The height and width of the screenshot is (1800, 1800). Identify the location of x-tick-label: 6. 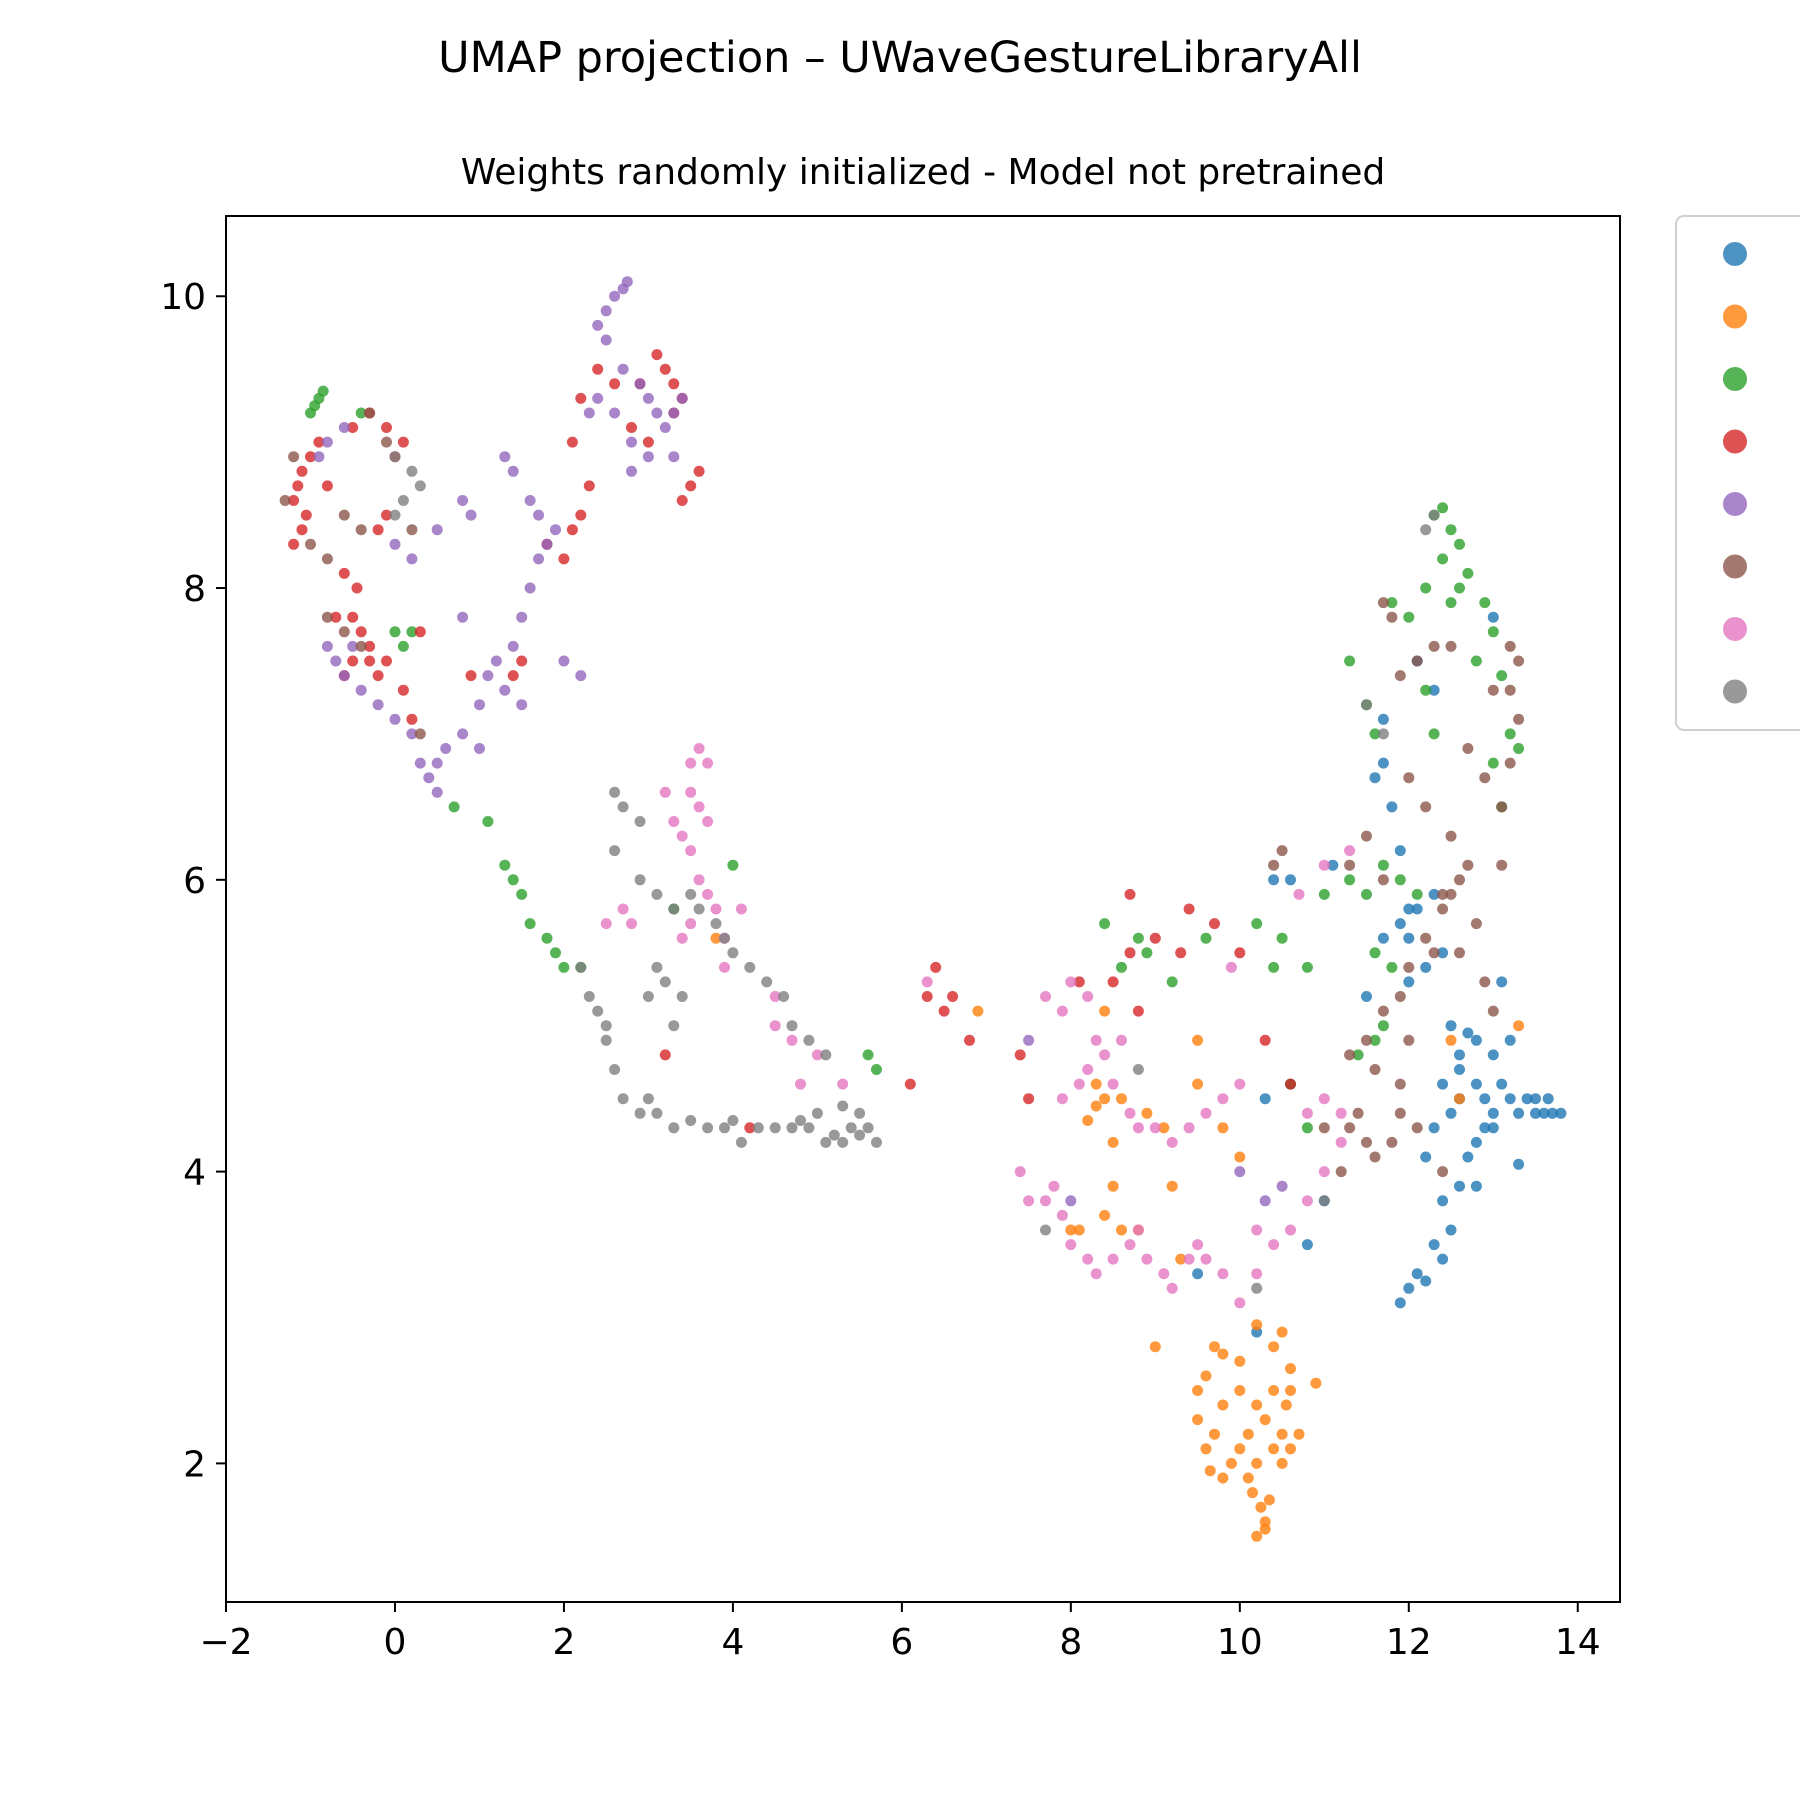
(901, 1642).